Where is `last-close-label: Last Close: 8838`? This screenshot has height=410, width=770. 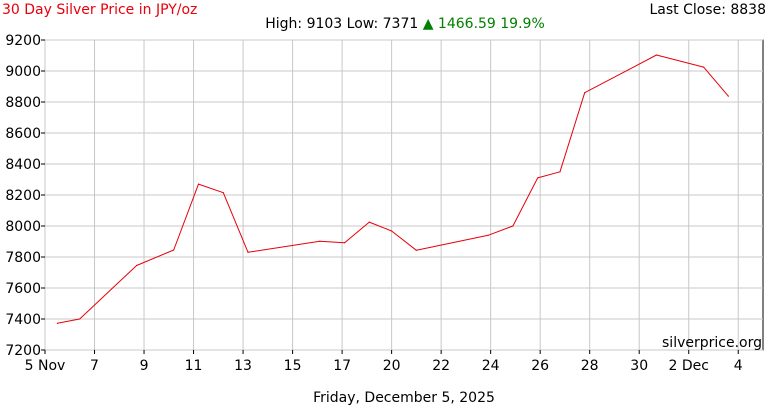
last-close-label: Last Close: 8838 is located at coordinates (707, 10).